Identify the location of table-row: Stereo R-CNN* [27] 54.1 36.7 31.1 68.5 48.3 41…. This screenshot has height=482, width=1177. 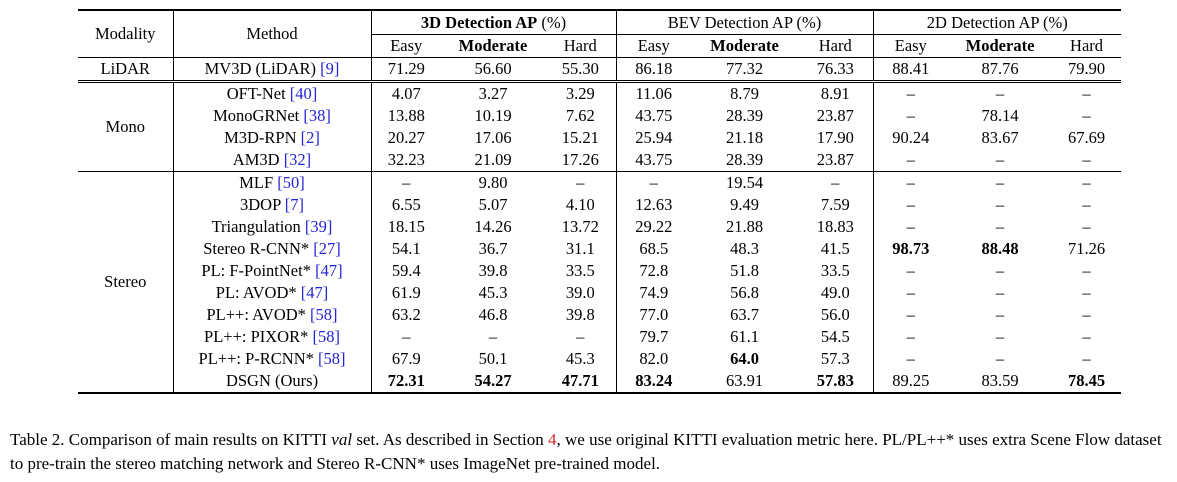
(599, 249).